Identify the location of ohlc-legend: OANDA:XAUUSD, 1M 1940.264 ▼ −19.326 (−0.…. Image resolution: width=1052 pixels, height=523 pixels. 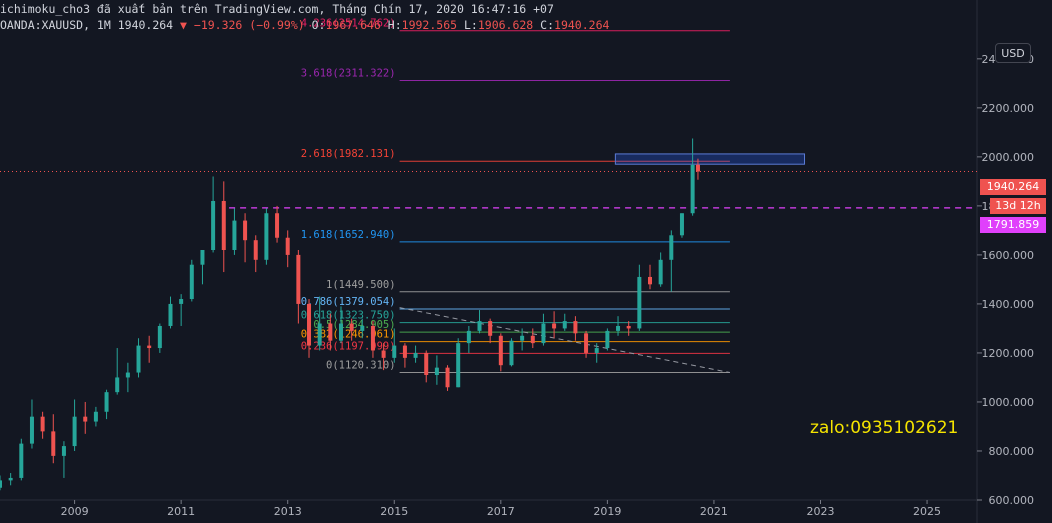
(304, 25).